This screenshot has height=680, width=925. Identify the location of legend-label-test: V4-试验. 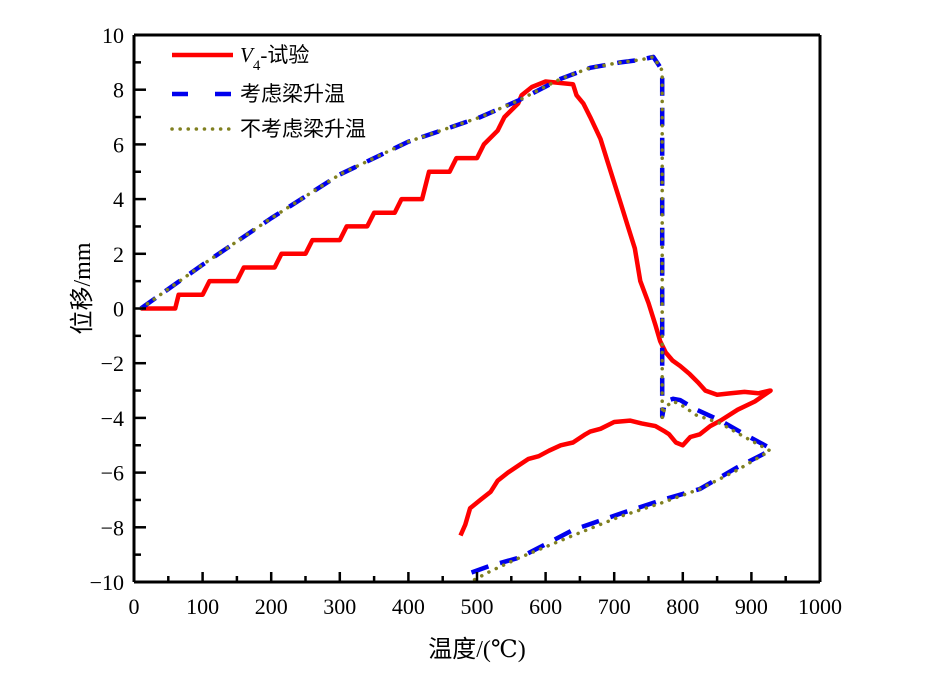
(274, 58).